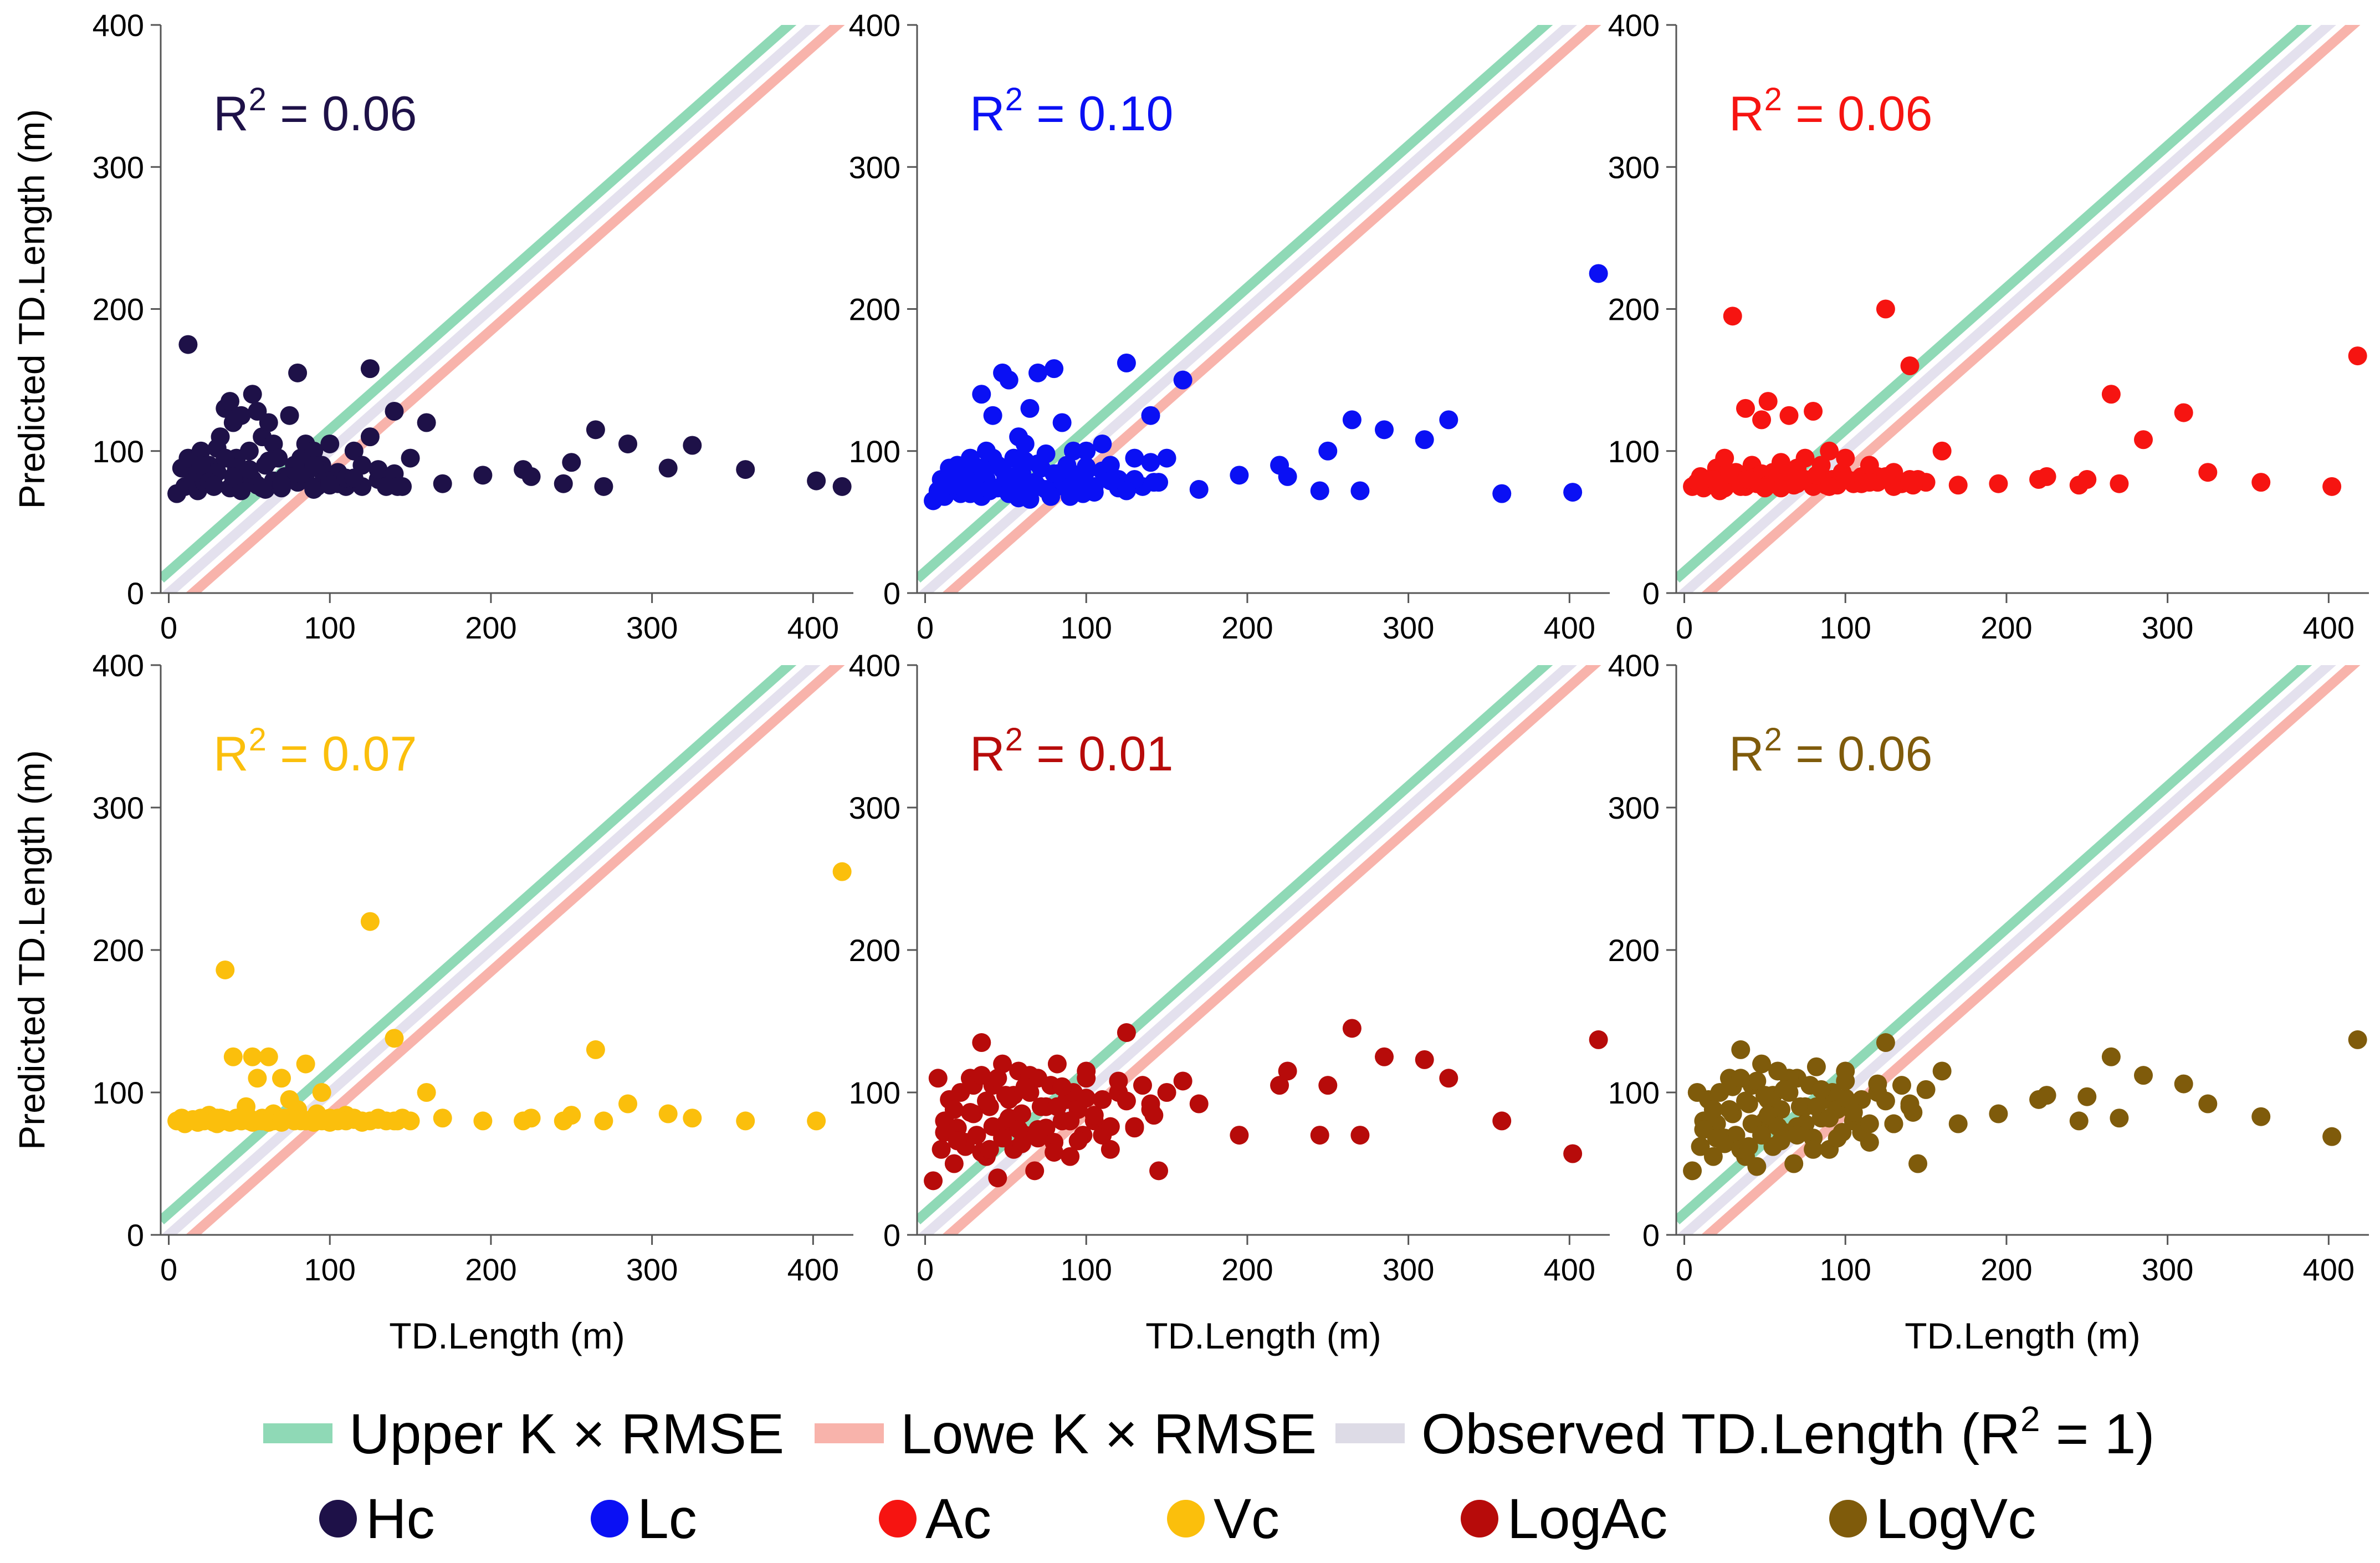 The width and height of the screenshot is (2380, 1563). What do you see at coordinates (2006, 309) in the screenshot?
I see `observed-line` at bounding box center [2006, 309].